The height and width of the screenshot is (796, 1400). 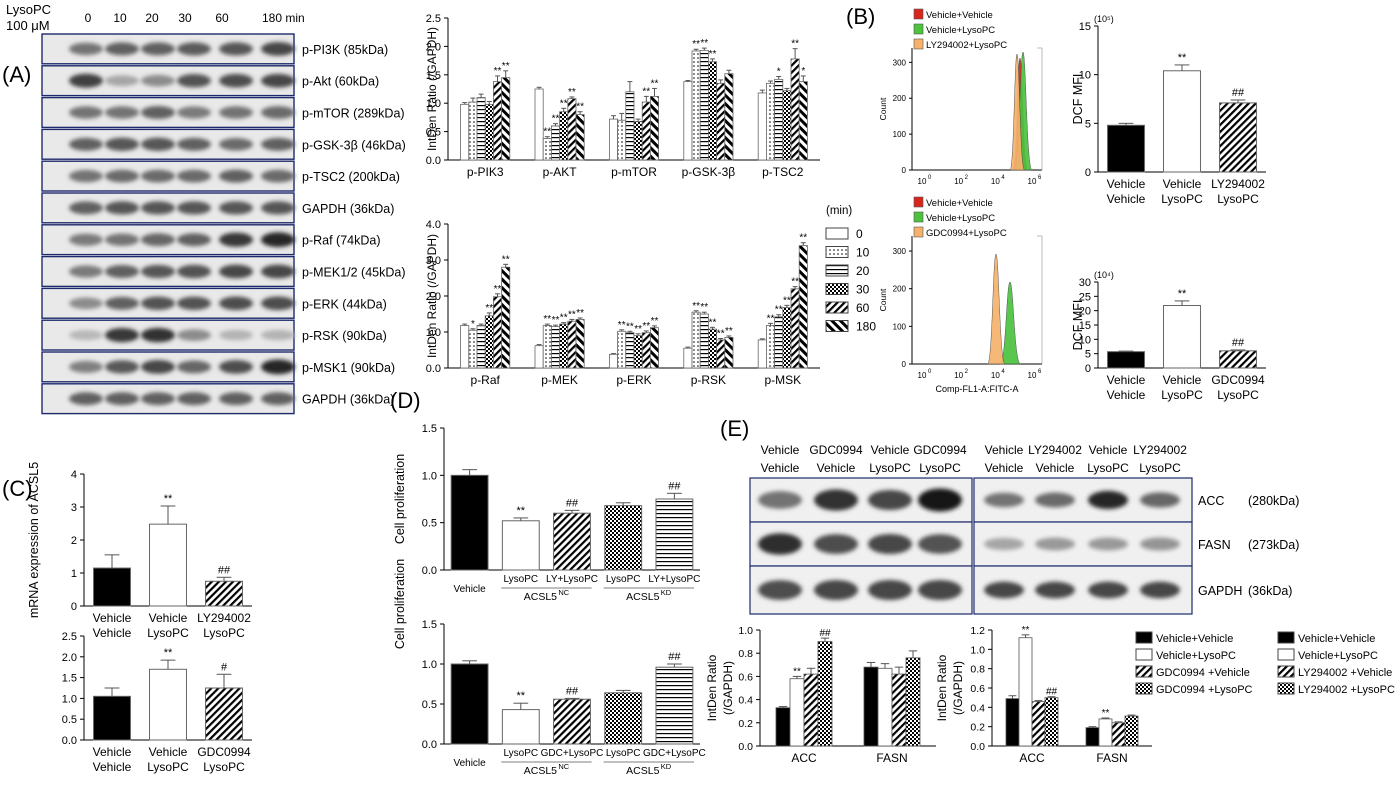 I want to click on x-category-label: p-RSK, so click(x=708, y=380).